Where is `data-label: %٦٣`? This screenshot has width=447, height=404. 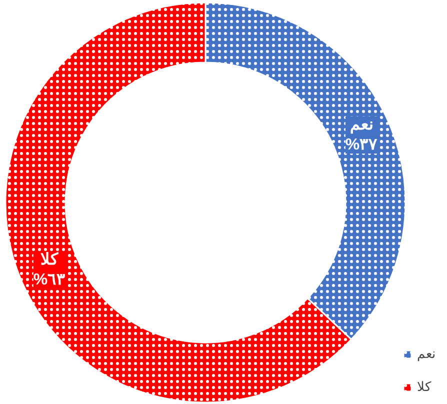
data-label: %٦٣ is located at coordinates (49, 280).